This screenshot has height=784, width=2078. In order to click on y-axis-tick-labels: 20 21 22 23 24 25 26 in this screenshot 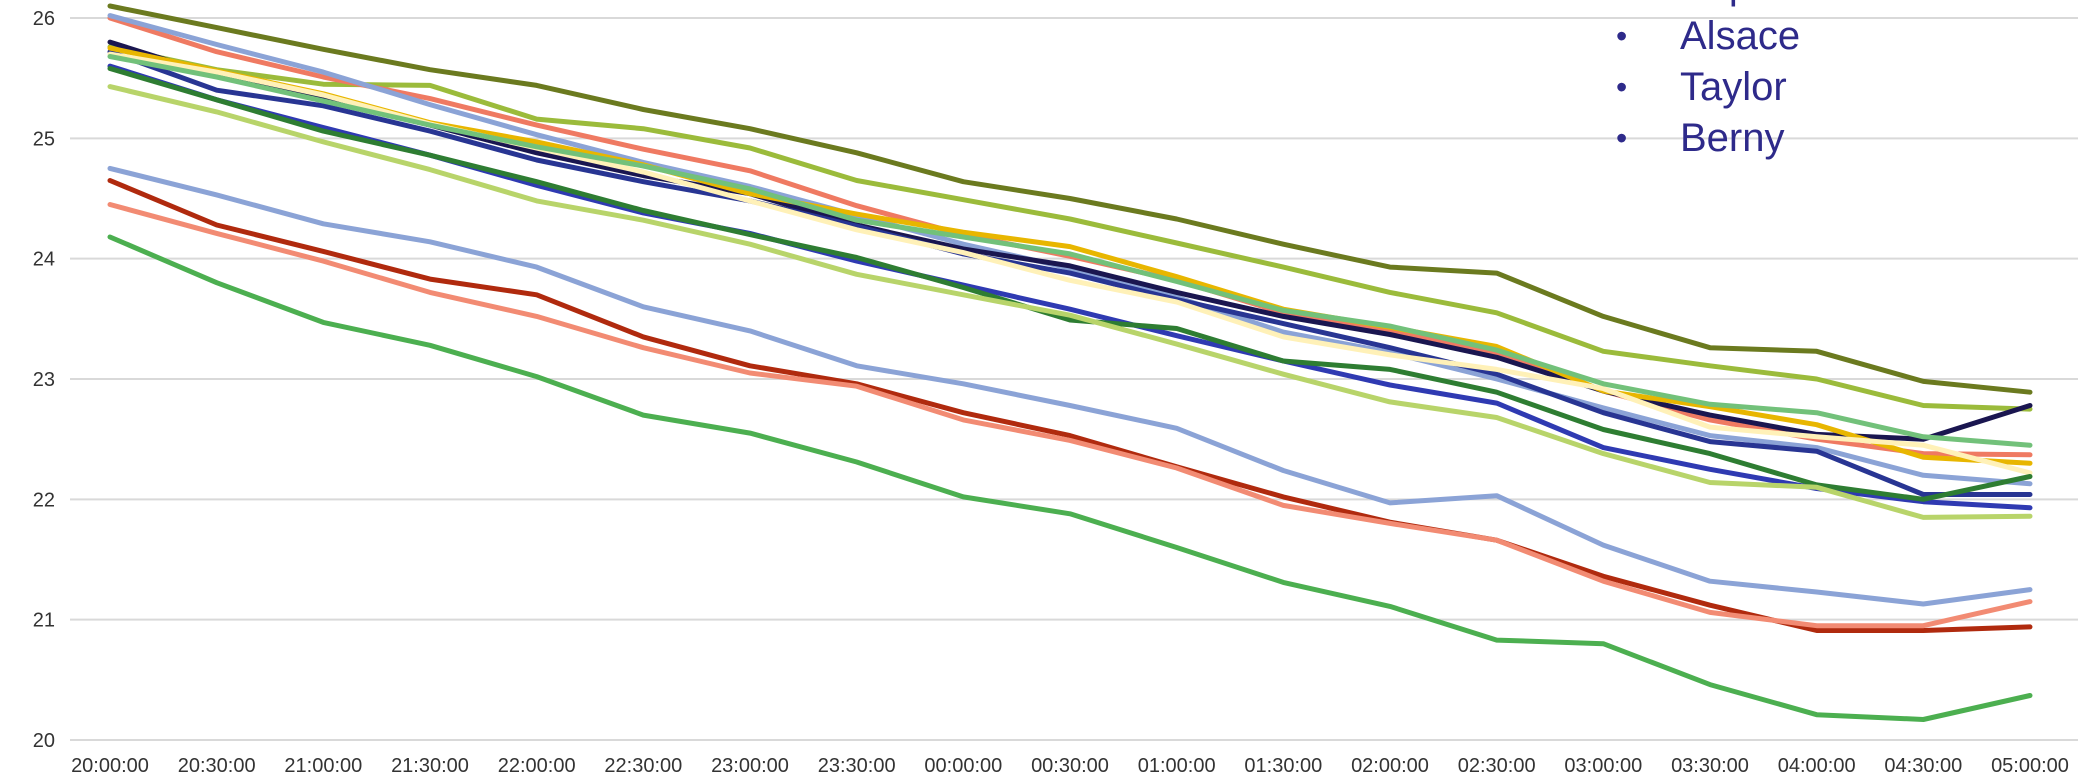, I will do `click(44, 380)`.